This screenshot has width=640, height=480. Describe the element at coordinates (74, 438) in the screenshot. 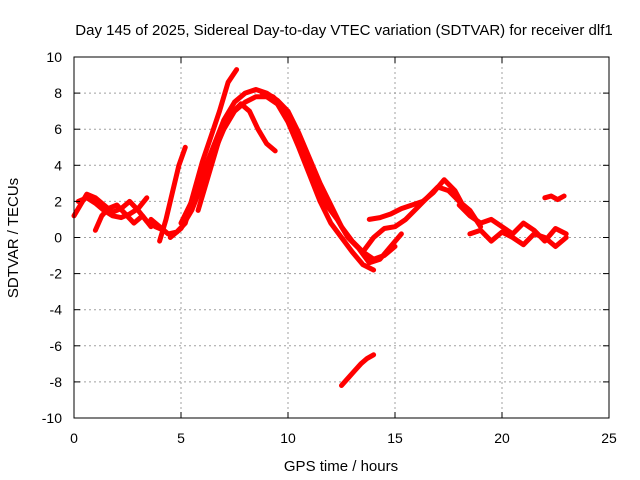

I see `x-tick-label: 0` at that location.